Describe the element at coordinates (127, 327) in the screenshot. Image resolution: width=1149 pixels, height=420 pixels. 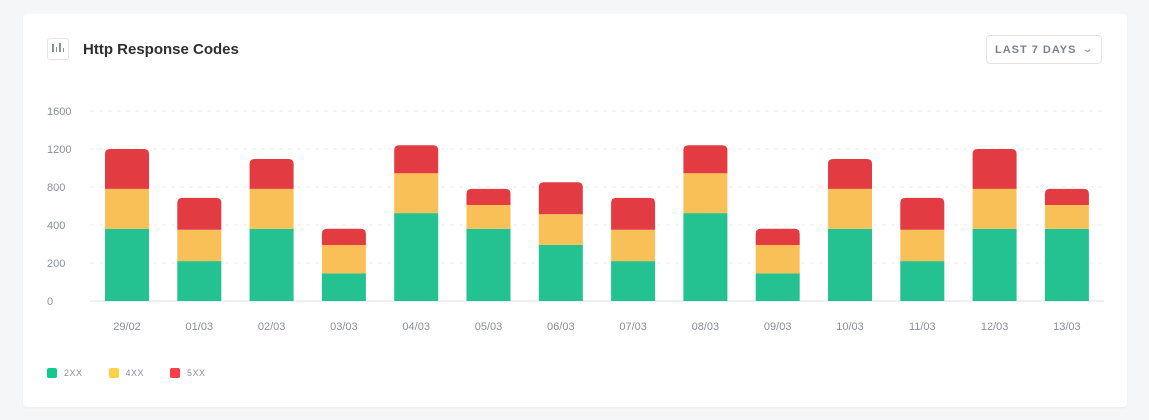
I see `x-tick-label: 29/02` at that location.